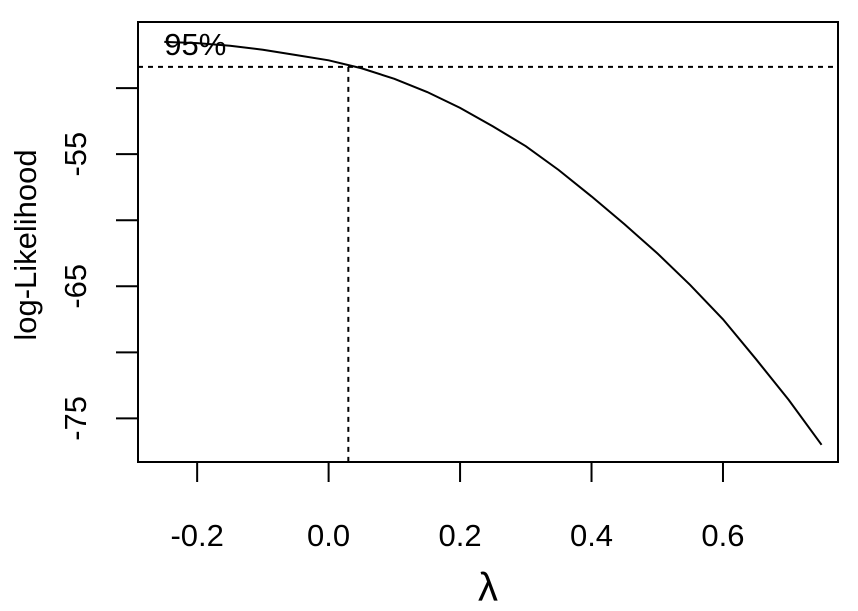 The height and width of the screenshot is (611, 858). I want to click on y-axis-label: log-Likelihood, so click(25, 244).